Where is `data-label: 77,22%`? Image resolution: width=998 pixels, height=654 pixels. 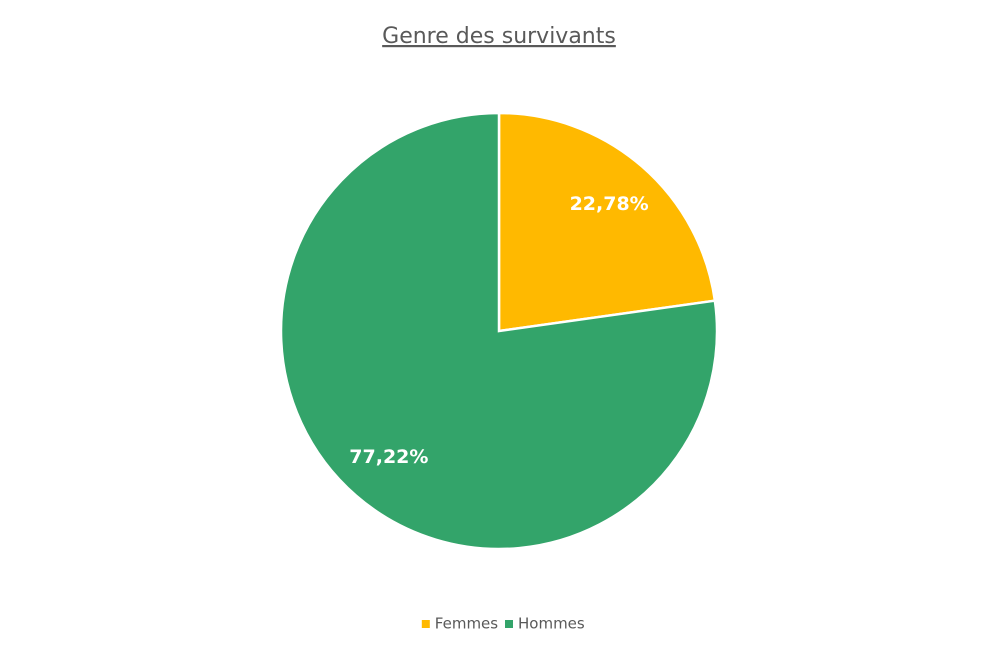
data-label: 77,22% is located at coordinates (388, 457).